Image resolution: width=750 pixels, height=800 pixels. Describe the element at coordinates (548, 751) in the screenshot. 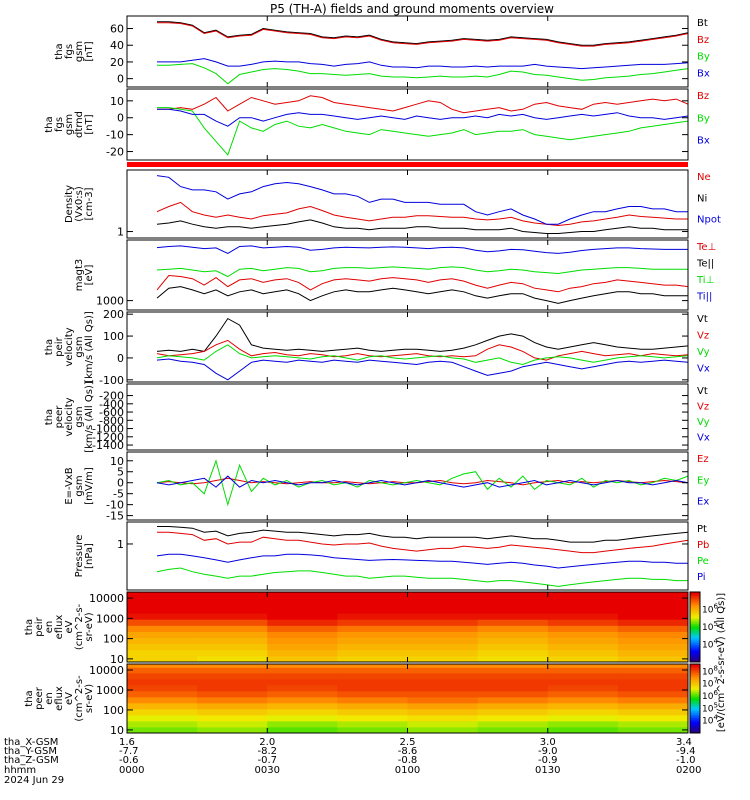

I see `x-tick-value: -9.0` at that location.